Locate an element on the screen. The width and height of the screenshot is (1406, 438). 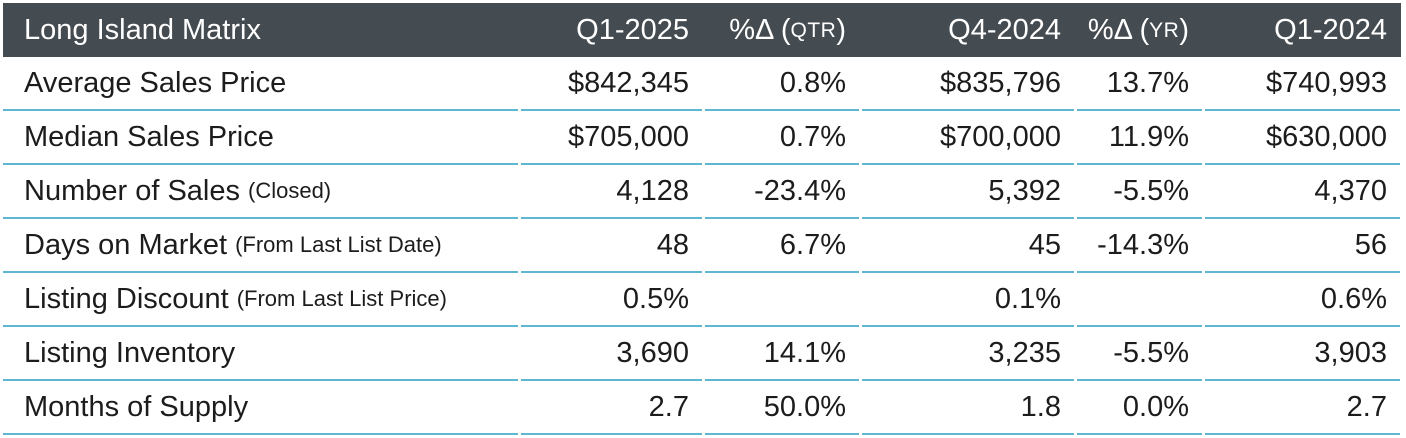
row-label-text: Listing Discount is located at coordinates (126, 298).